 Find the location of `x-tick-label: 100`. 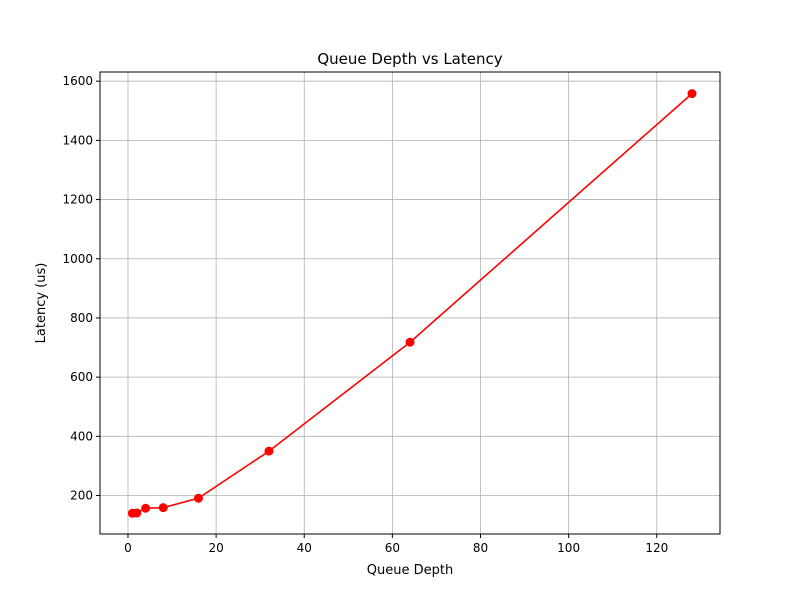

x-tick-label: 100 is located at coordinates (568, 548).